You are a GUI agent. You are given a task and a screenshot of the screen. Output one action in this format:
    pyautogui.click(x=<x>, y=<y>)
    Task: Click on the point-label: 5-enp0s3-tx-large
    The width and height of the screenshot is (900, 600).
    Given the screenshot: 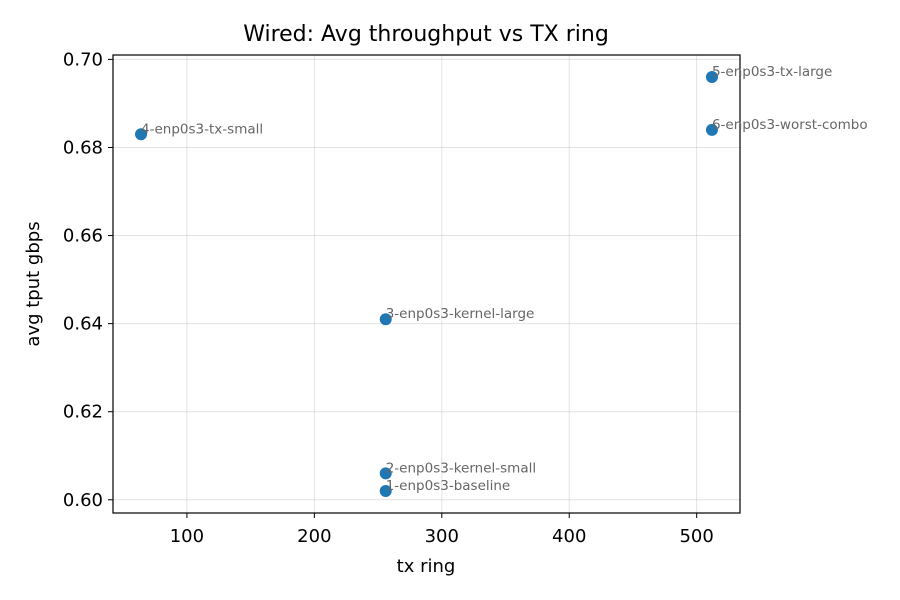 What is the action you would take?
    pyautogui.click(x=772, y=72)
    